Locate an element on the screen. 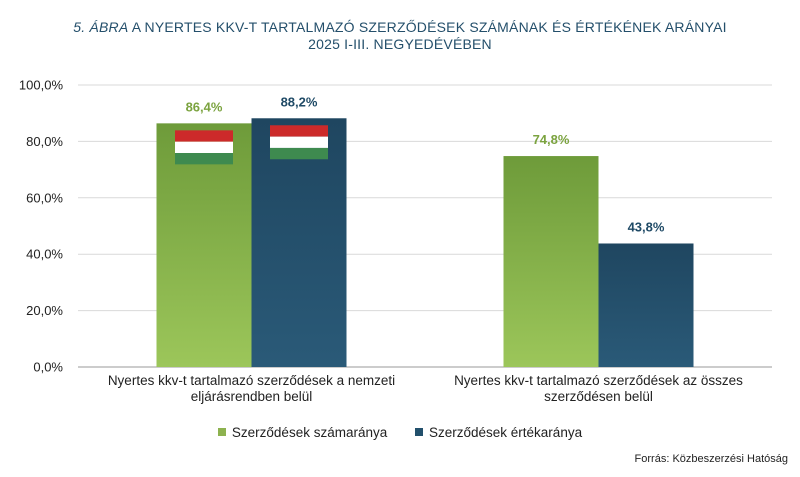 Image resolution: width=800 pixels, height=477 pixels. y-tick-label: 20,0% is located at coordinates (44, 310).